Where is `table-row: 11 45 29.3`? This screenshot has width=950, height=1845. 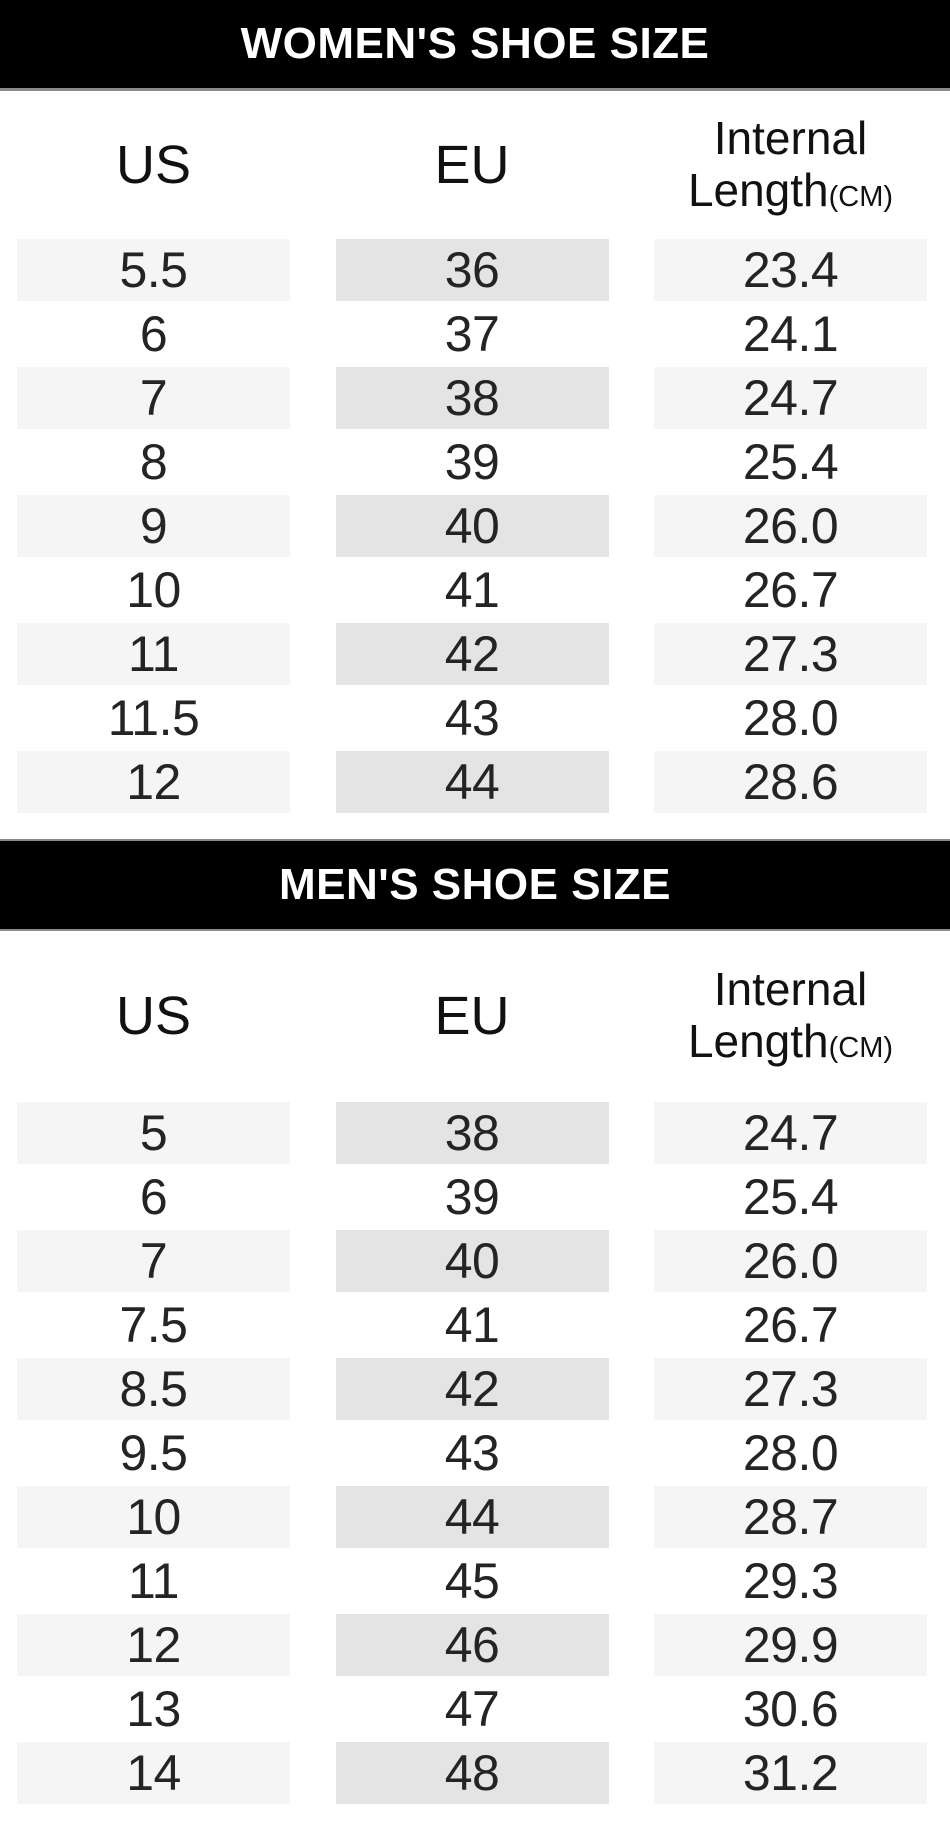 table-row: 11 45 29.3 is located at coordinates (475, 1581).